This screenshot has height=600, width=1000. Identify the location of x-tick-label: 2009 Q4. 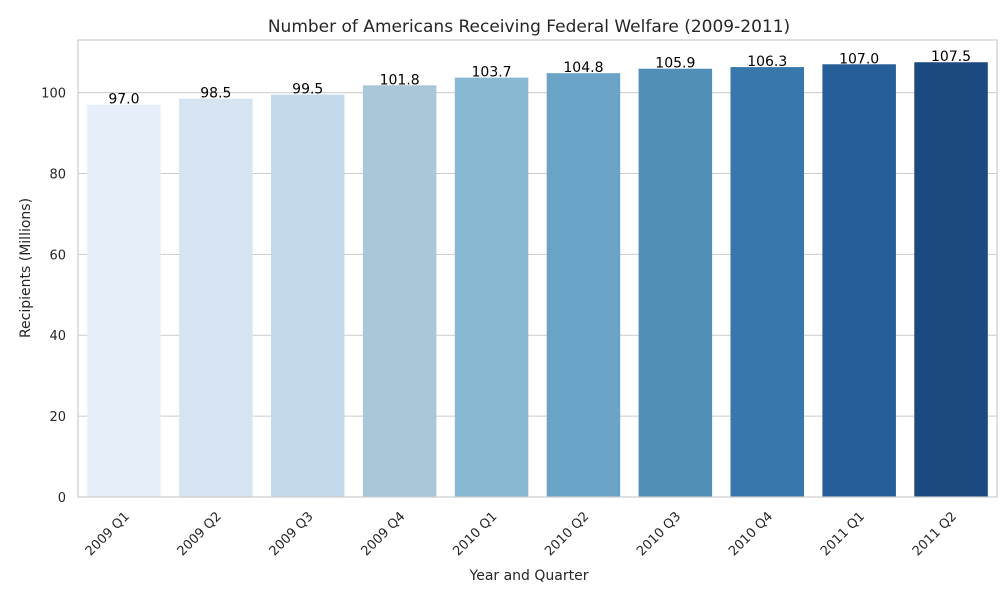
(383, 534).